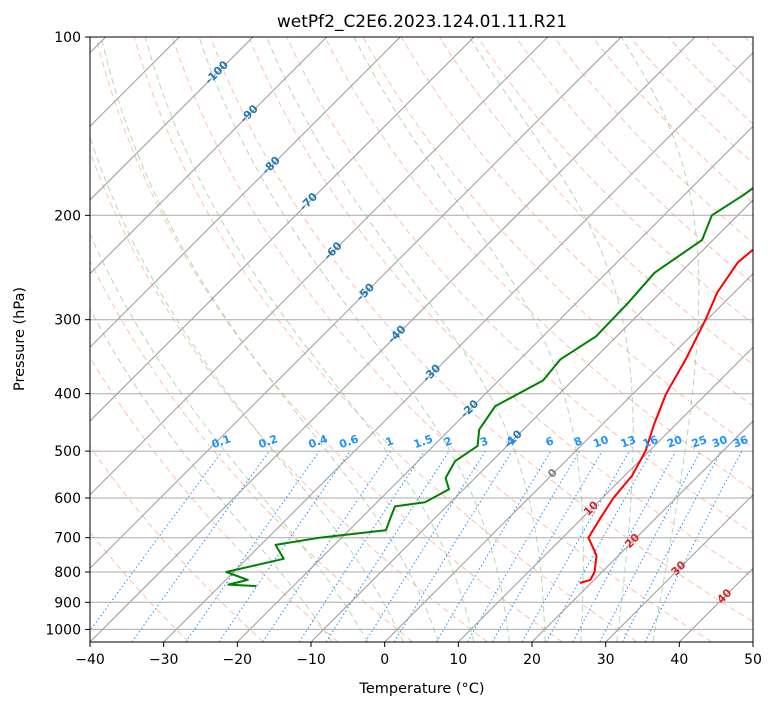 The width and height of the screenshot is (775, 708). I want to click on y-tick-label: 600, so click(67, 499).